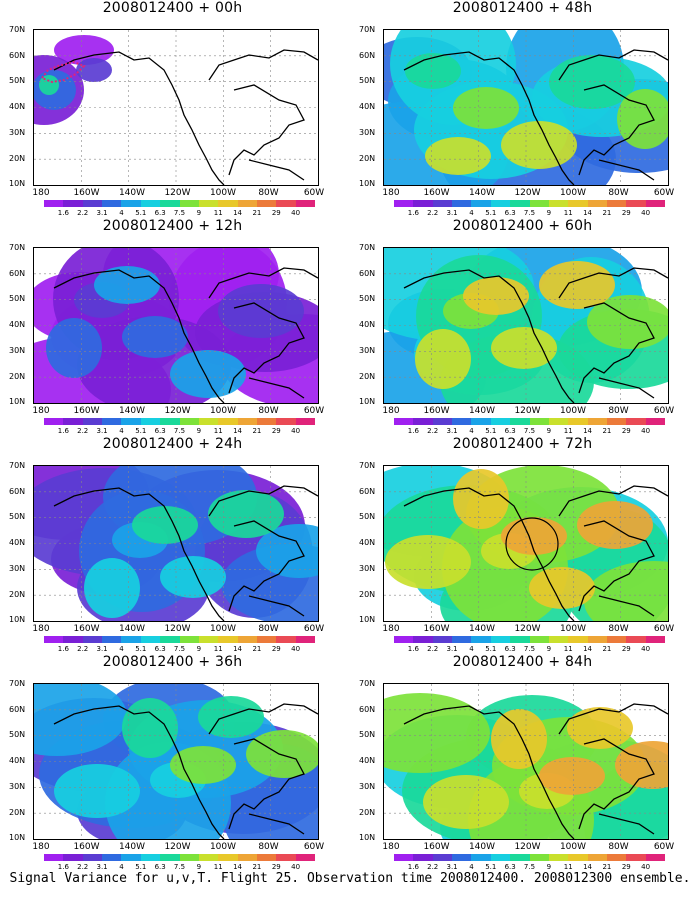 The image size is (700, 900). I want to click on map-canvas, so click(176, 543).